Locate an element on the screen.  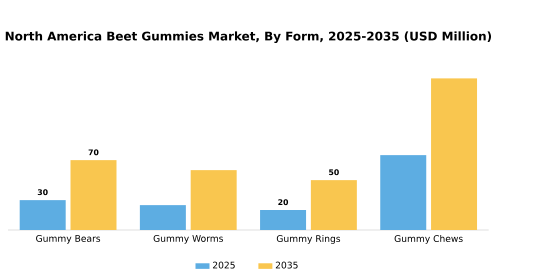
x-tick-label: Gummy Worms is located at coordinates (188, 239).